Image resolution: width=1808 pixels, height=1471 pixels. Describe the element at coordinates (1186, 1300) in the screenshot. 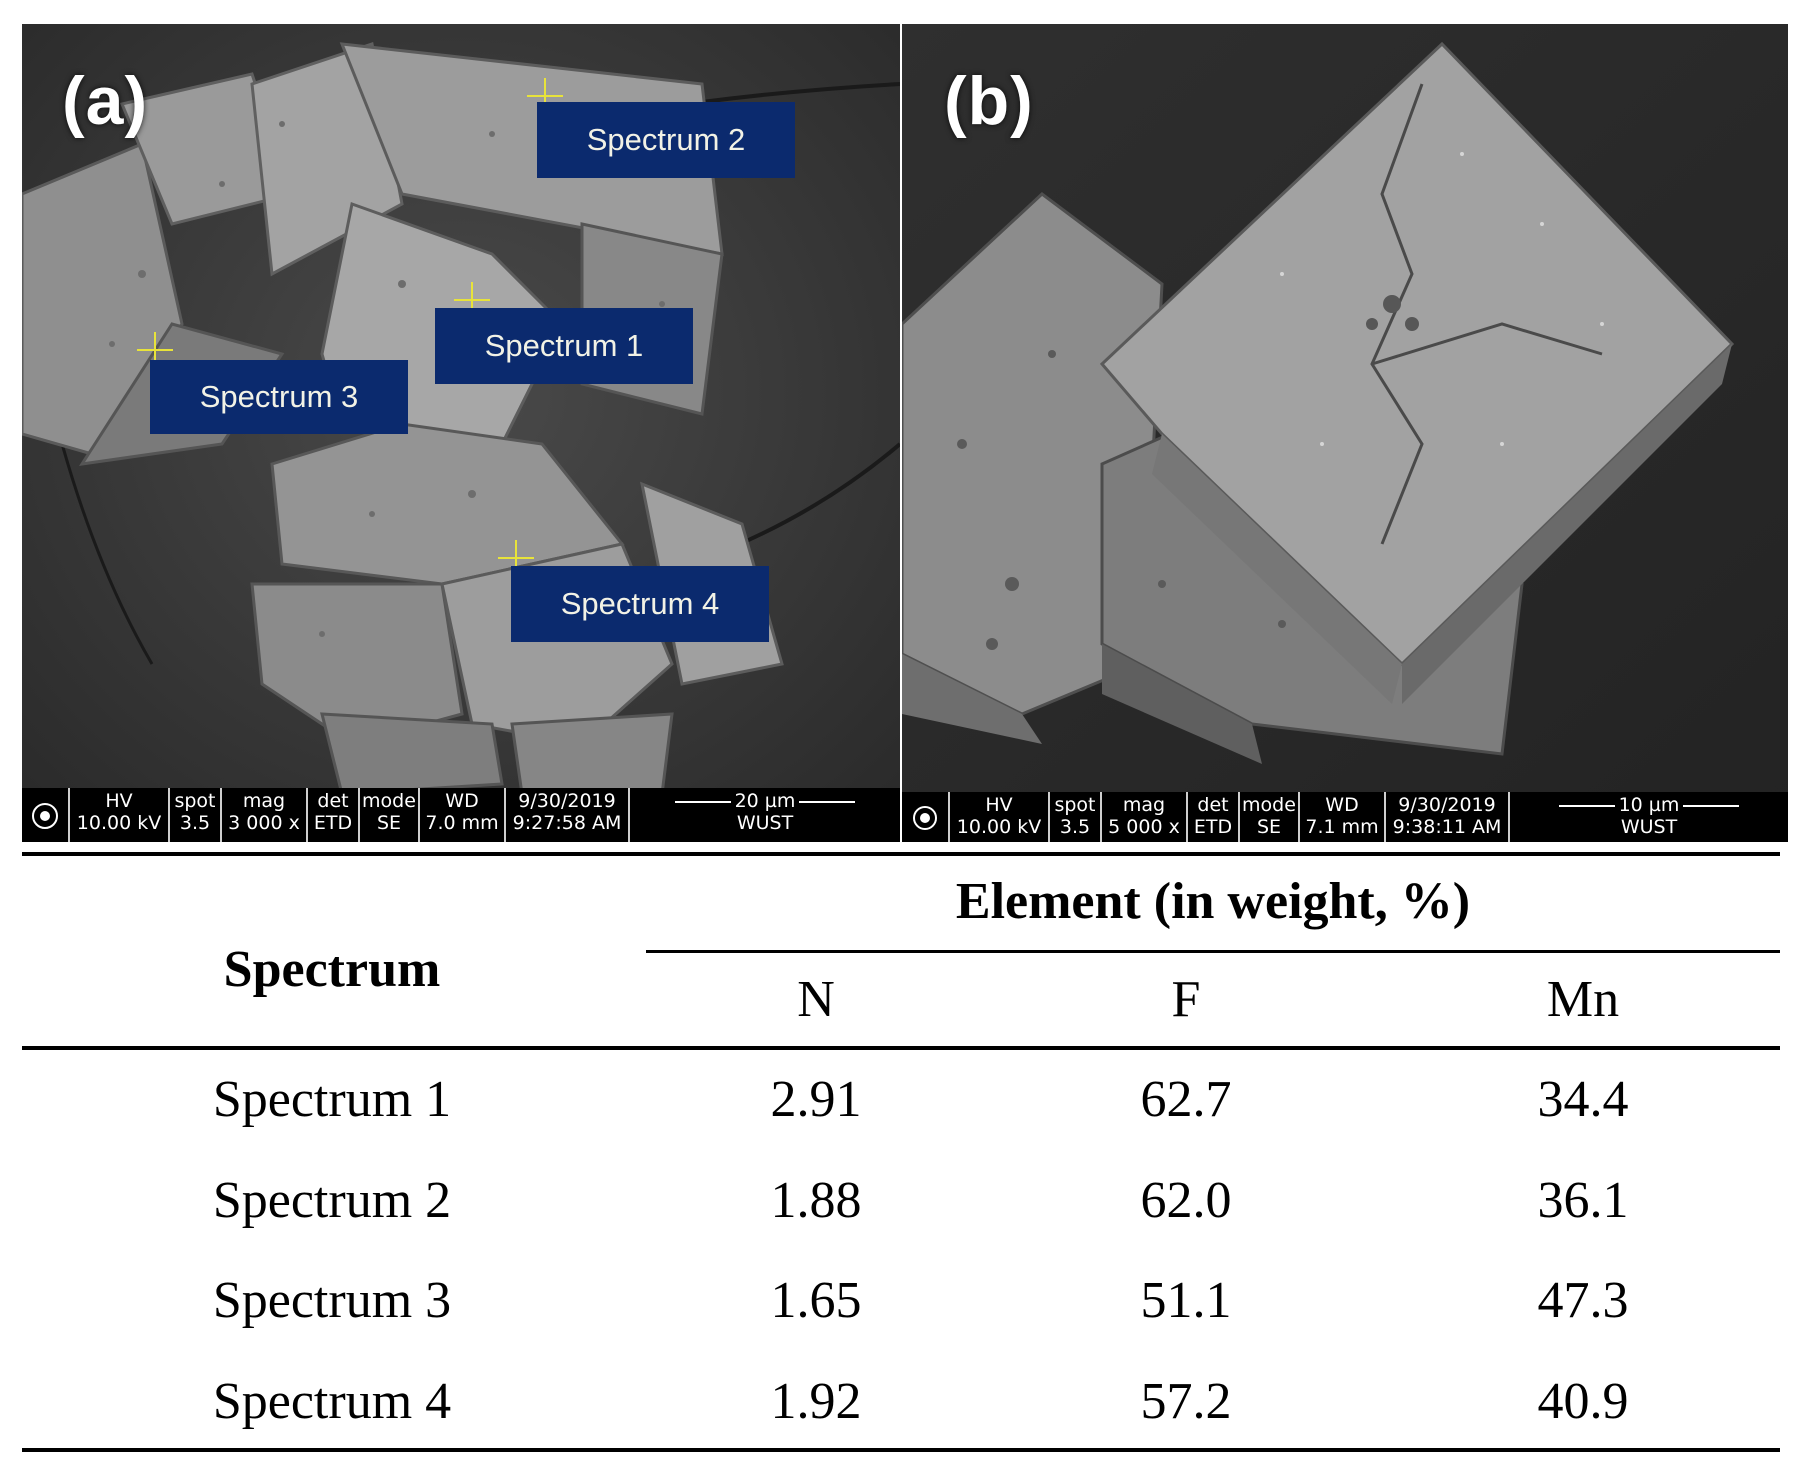

I see `cell-f: 51.1` at that location.